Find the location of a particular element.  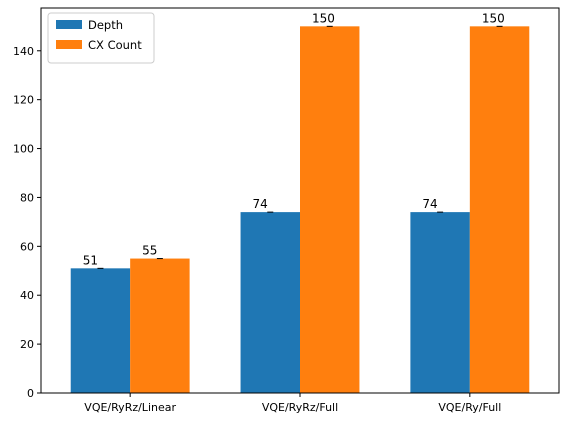

y-tick-label: 120 is located at coordinates (23, 100).